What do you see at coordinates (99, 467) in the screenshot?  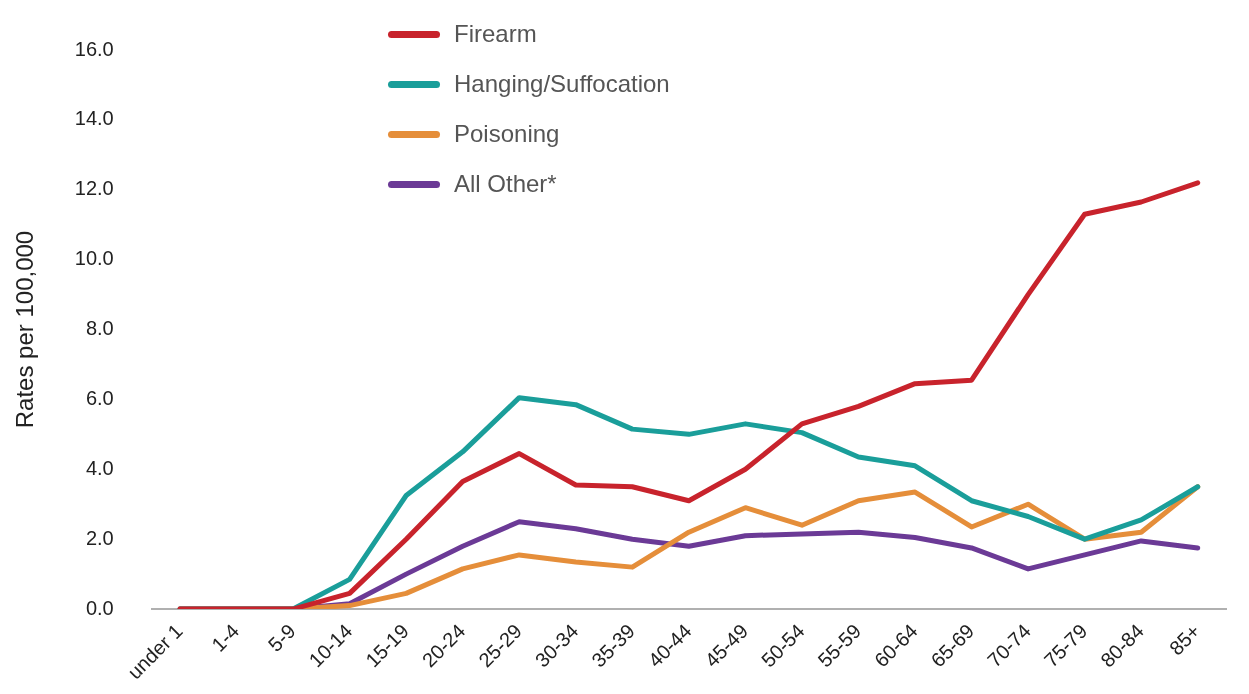 I see `y-tick-label: 4.0` at bounding box center [99, 467].